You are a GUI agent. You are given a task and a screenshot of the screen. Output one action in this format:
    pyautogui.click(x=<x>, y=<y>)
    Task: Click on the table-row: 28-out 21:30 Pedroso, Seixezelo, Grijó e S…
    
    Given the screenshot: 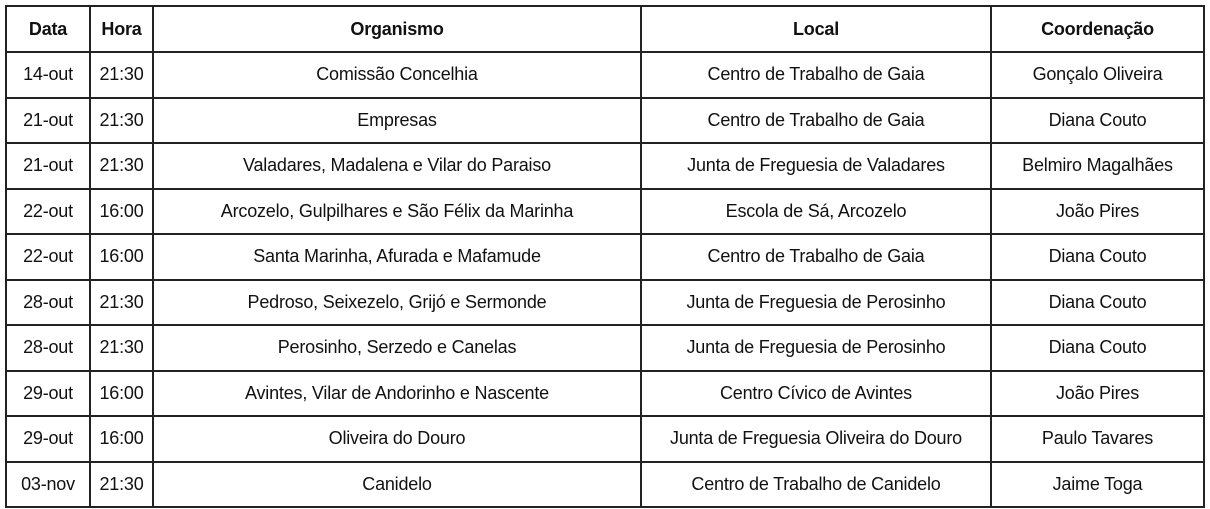 What is the action you would take?
    pyautogui.click(x=605, y=302)
    